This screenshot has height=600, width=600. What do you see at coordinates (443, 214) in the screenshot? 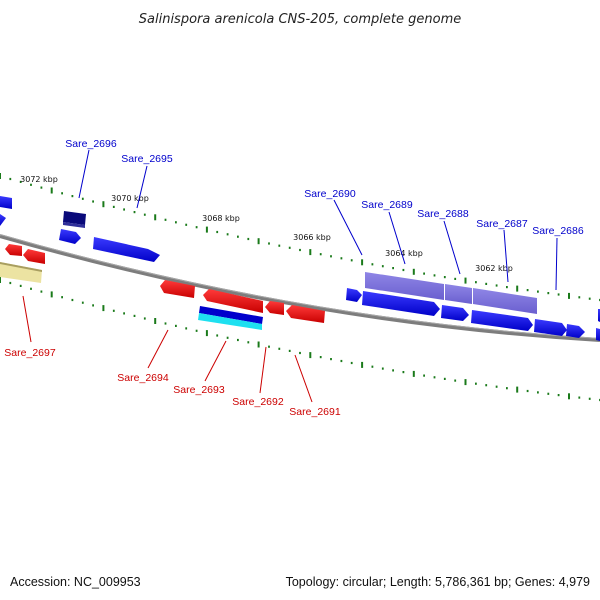
I see `label-sare-2688: Sare_2688` at bounding box center [443, 214].